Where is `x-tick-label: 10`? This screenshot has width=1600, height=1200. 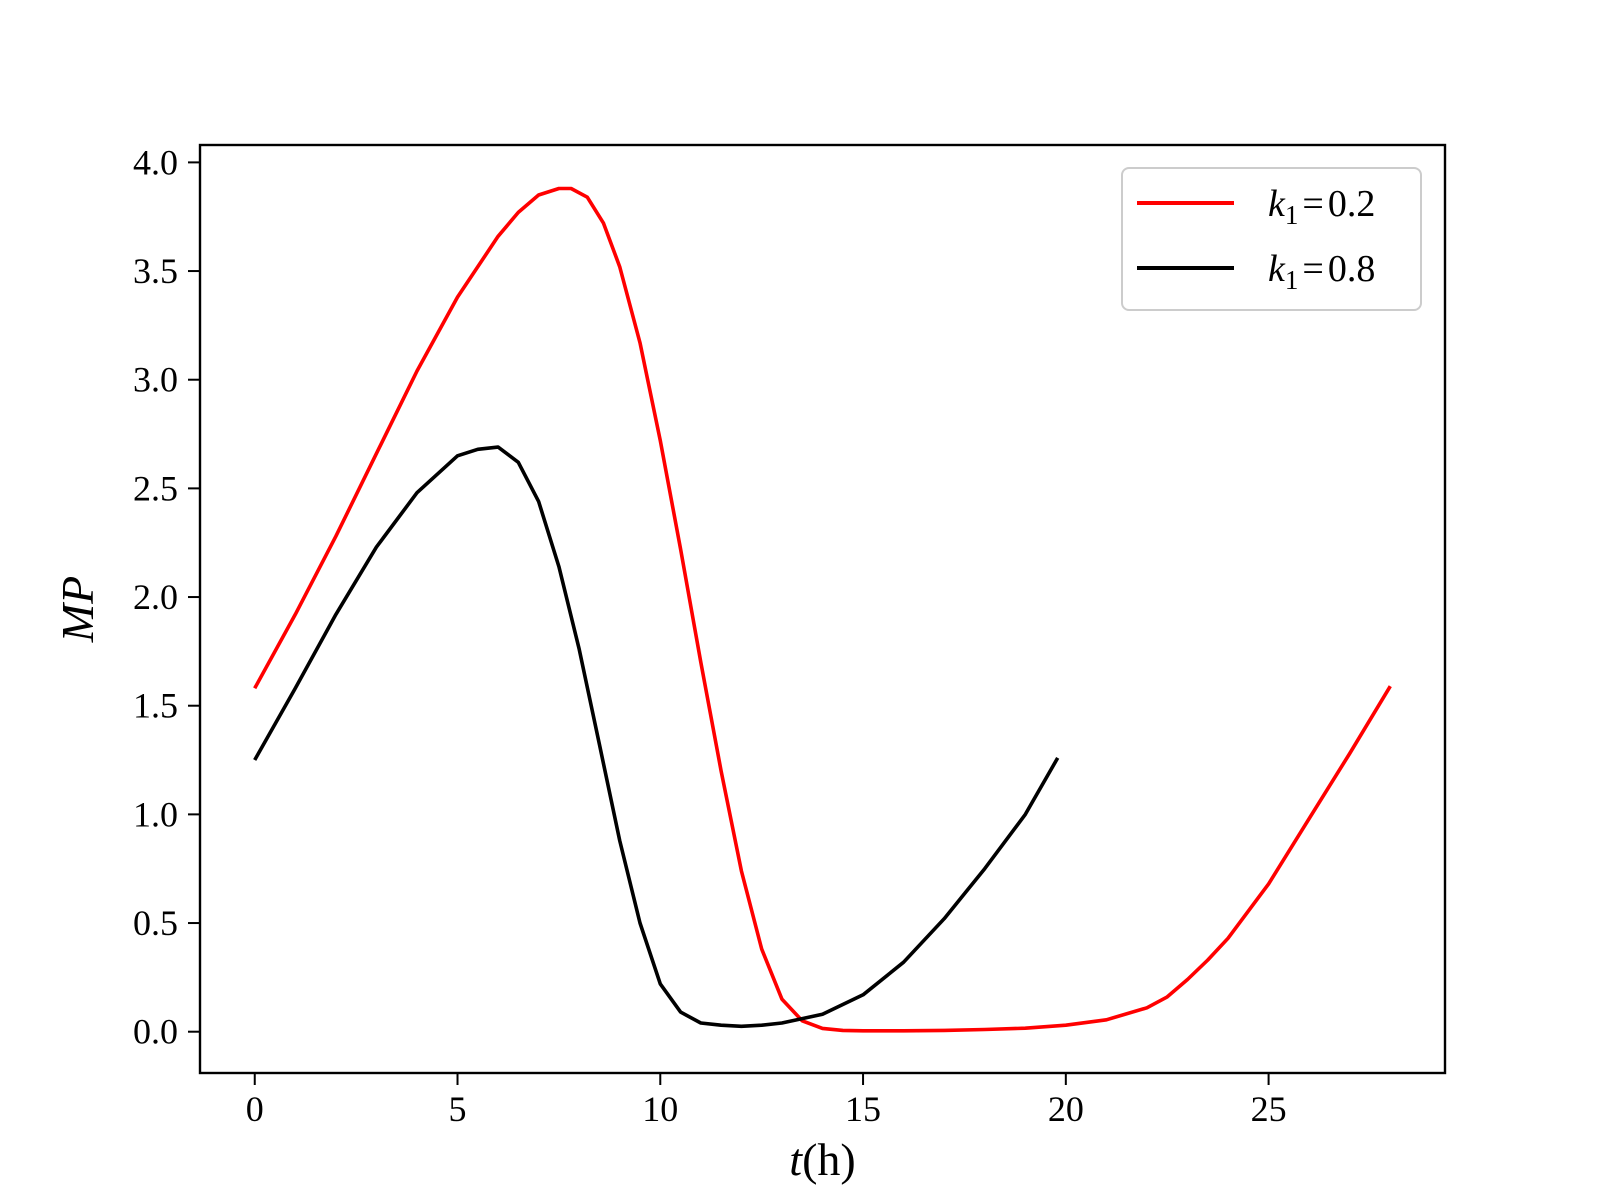
x-tick-label: 10 is located at coordinates (660, 1109).